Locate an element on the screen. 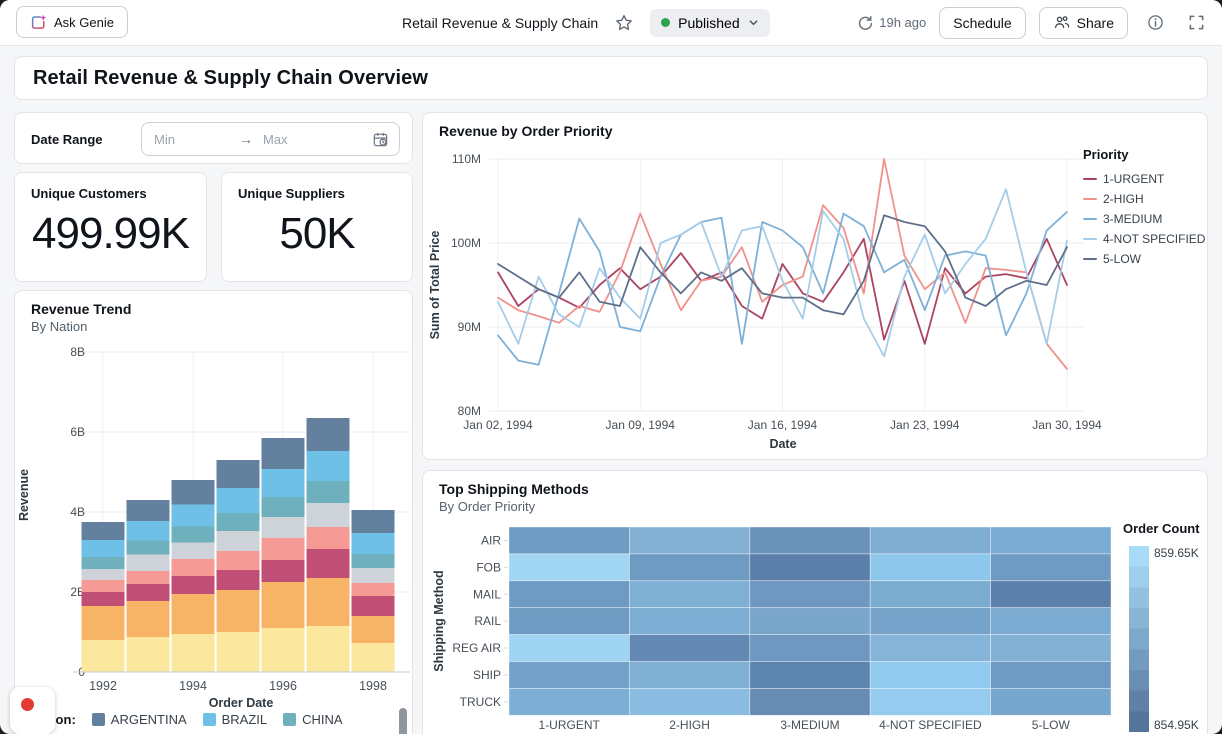  line-series-5-low is located at coordinates (782, 265).